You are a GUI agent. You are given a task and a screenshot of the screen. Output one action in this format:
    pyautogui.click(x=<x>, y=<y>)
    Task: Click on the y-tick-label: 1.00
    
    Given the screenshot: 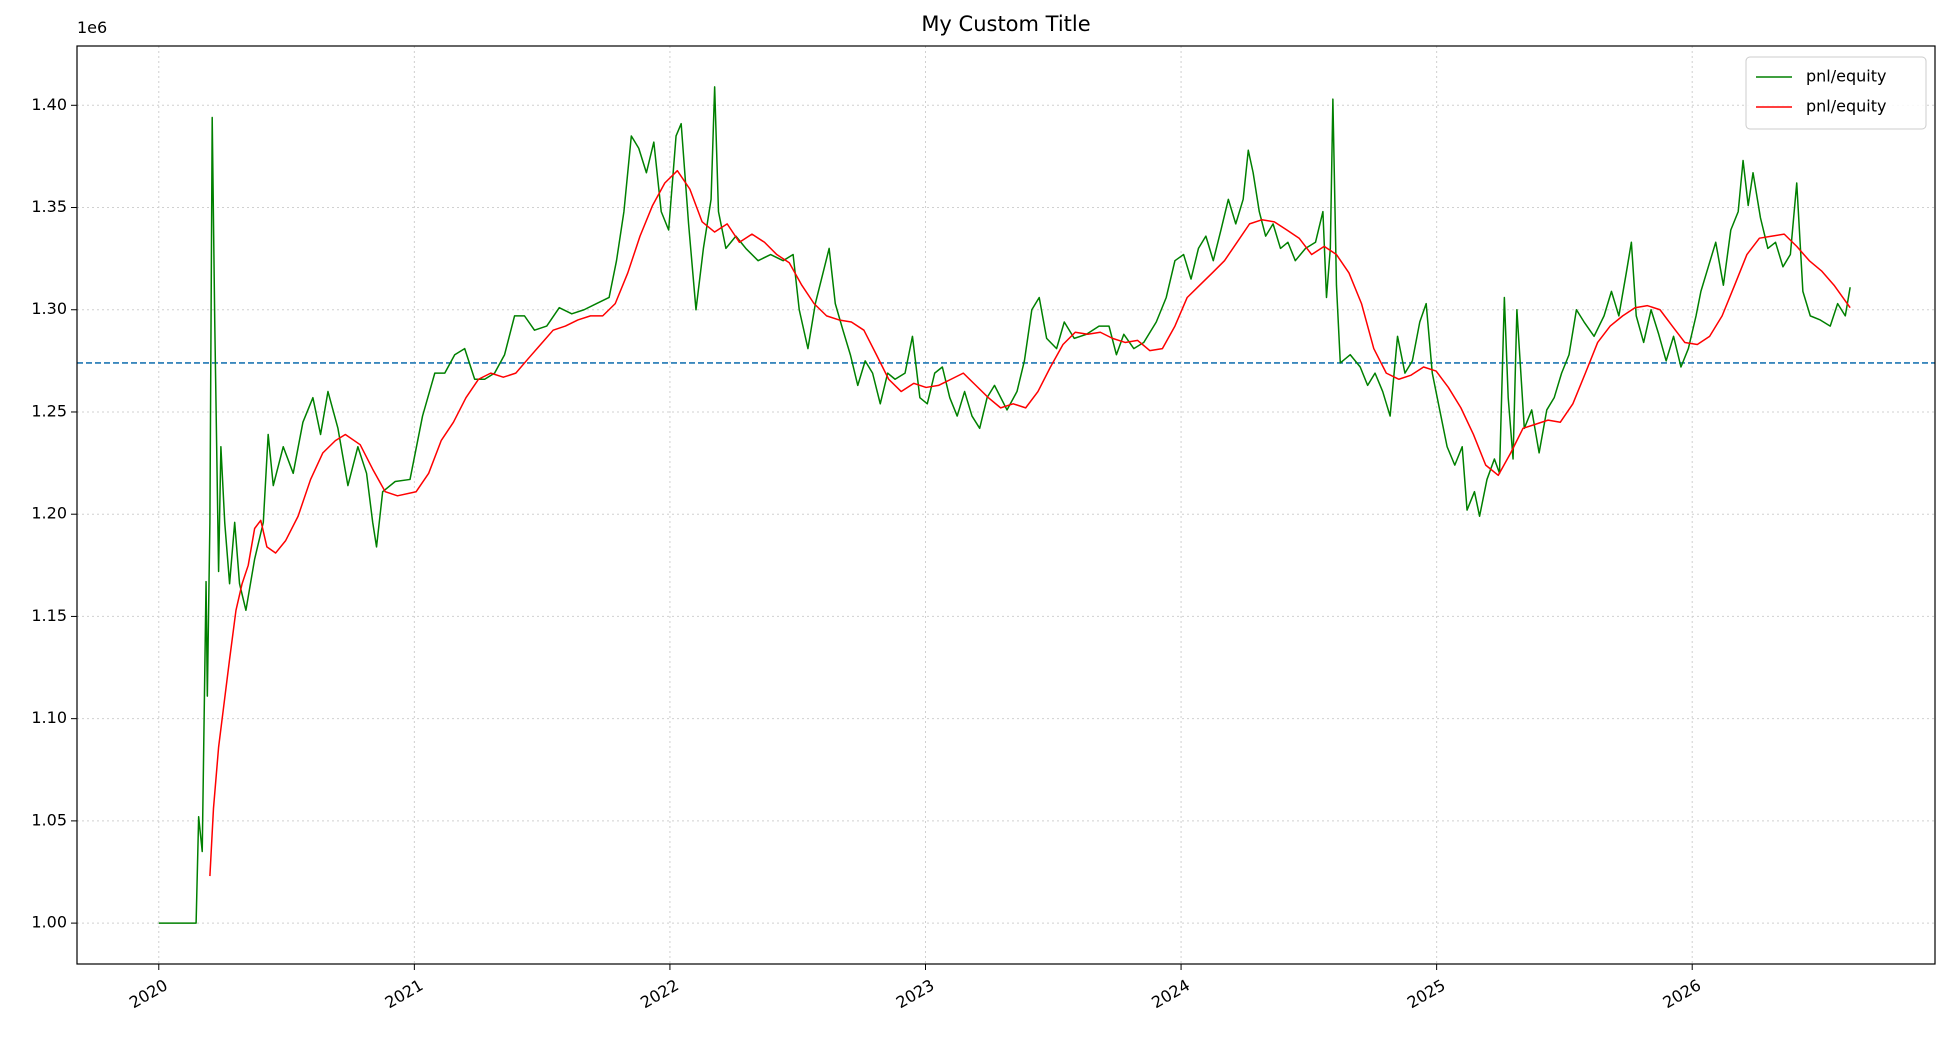 What is the action you would take?
    pyautogui.click(x=49, y=922)
    